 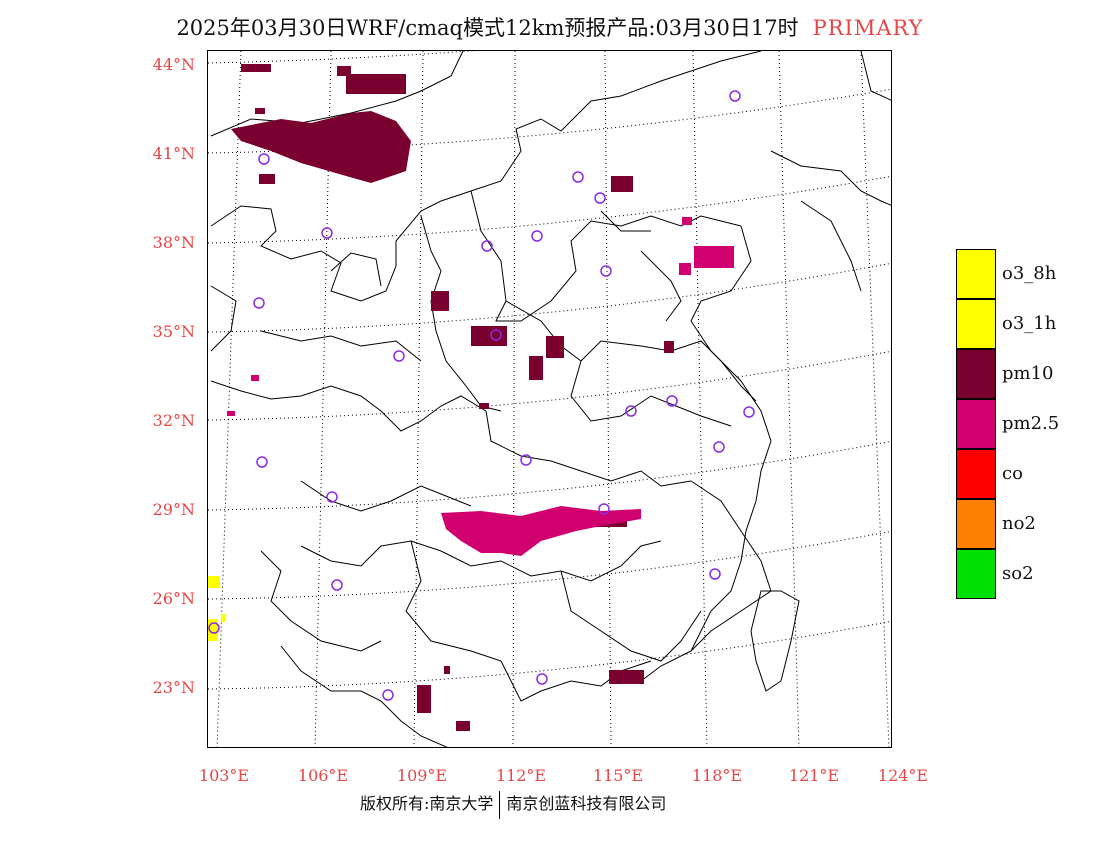 I want to click on lat-label-35: 35°N, so click(x=173, y=331).